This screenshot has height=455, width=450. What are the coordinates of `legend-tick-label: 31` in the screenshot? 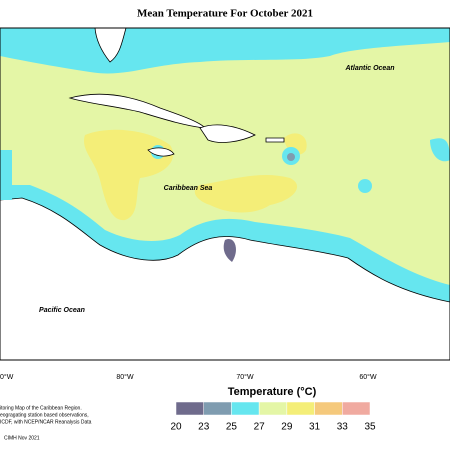 It's located at (315, 427).